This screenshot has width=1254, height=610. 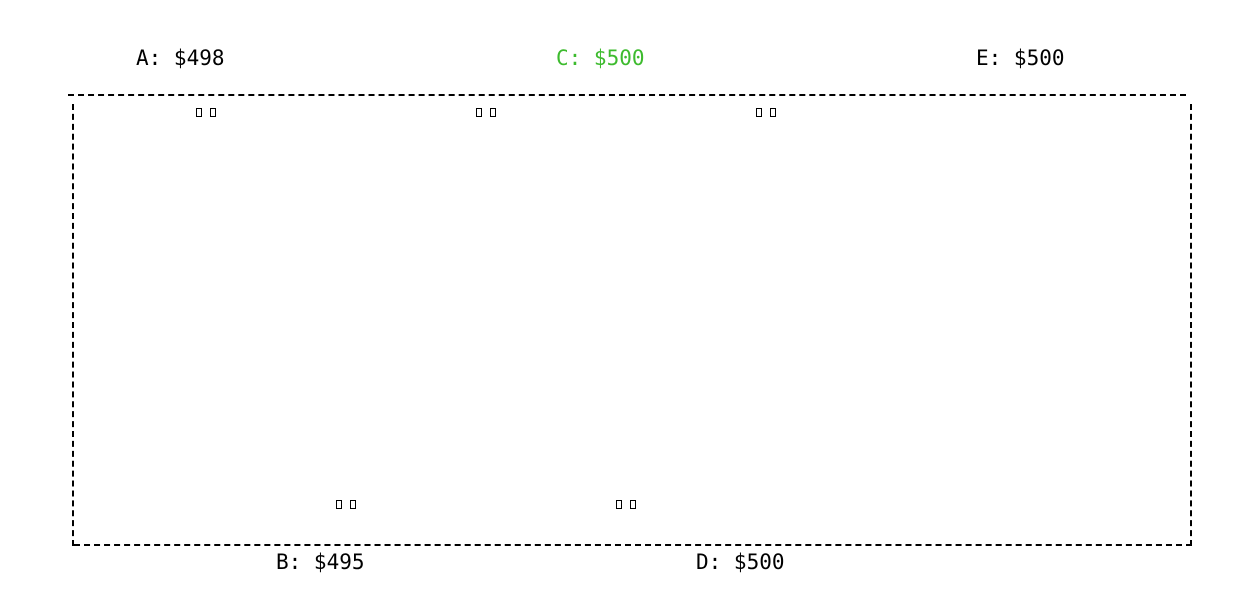 What do you see at coordinates (633, 545) in the screenshot?
I see `table-border-bottom` at bounding box center [633, 545].